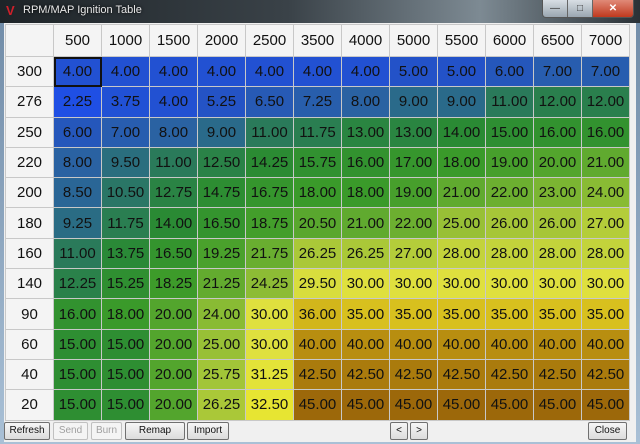 Image resolution: width=640 pixels, height=444 pixels. What do you see at coordinates (269, 223) in the screenshot?
I see `table-cell: 18.75` at bounding box center [269, 223].